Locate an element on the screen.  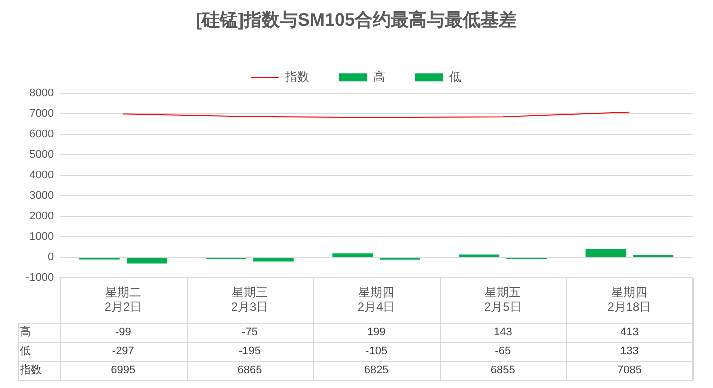
x-tick-label: 星期四 2月4日 is located at coordinates (377, 300).